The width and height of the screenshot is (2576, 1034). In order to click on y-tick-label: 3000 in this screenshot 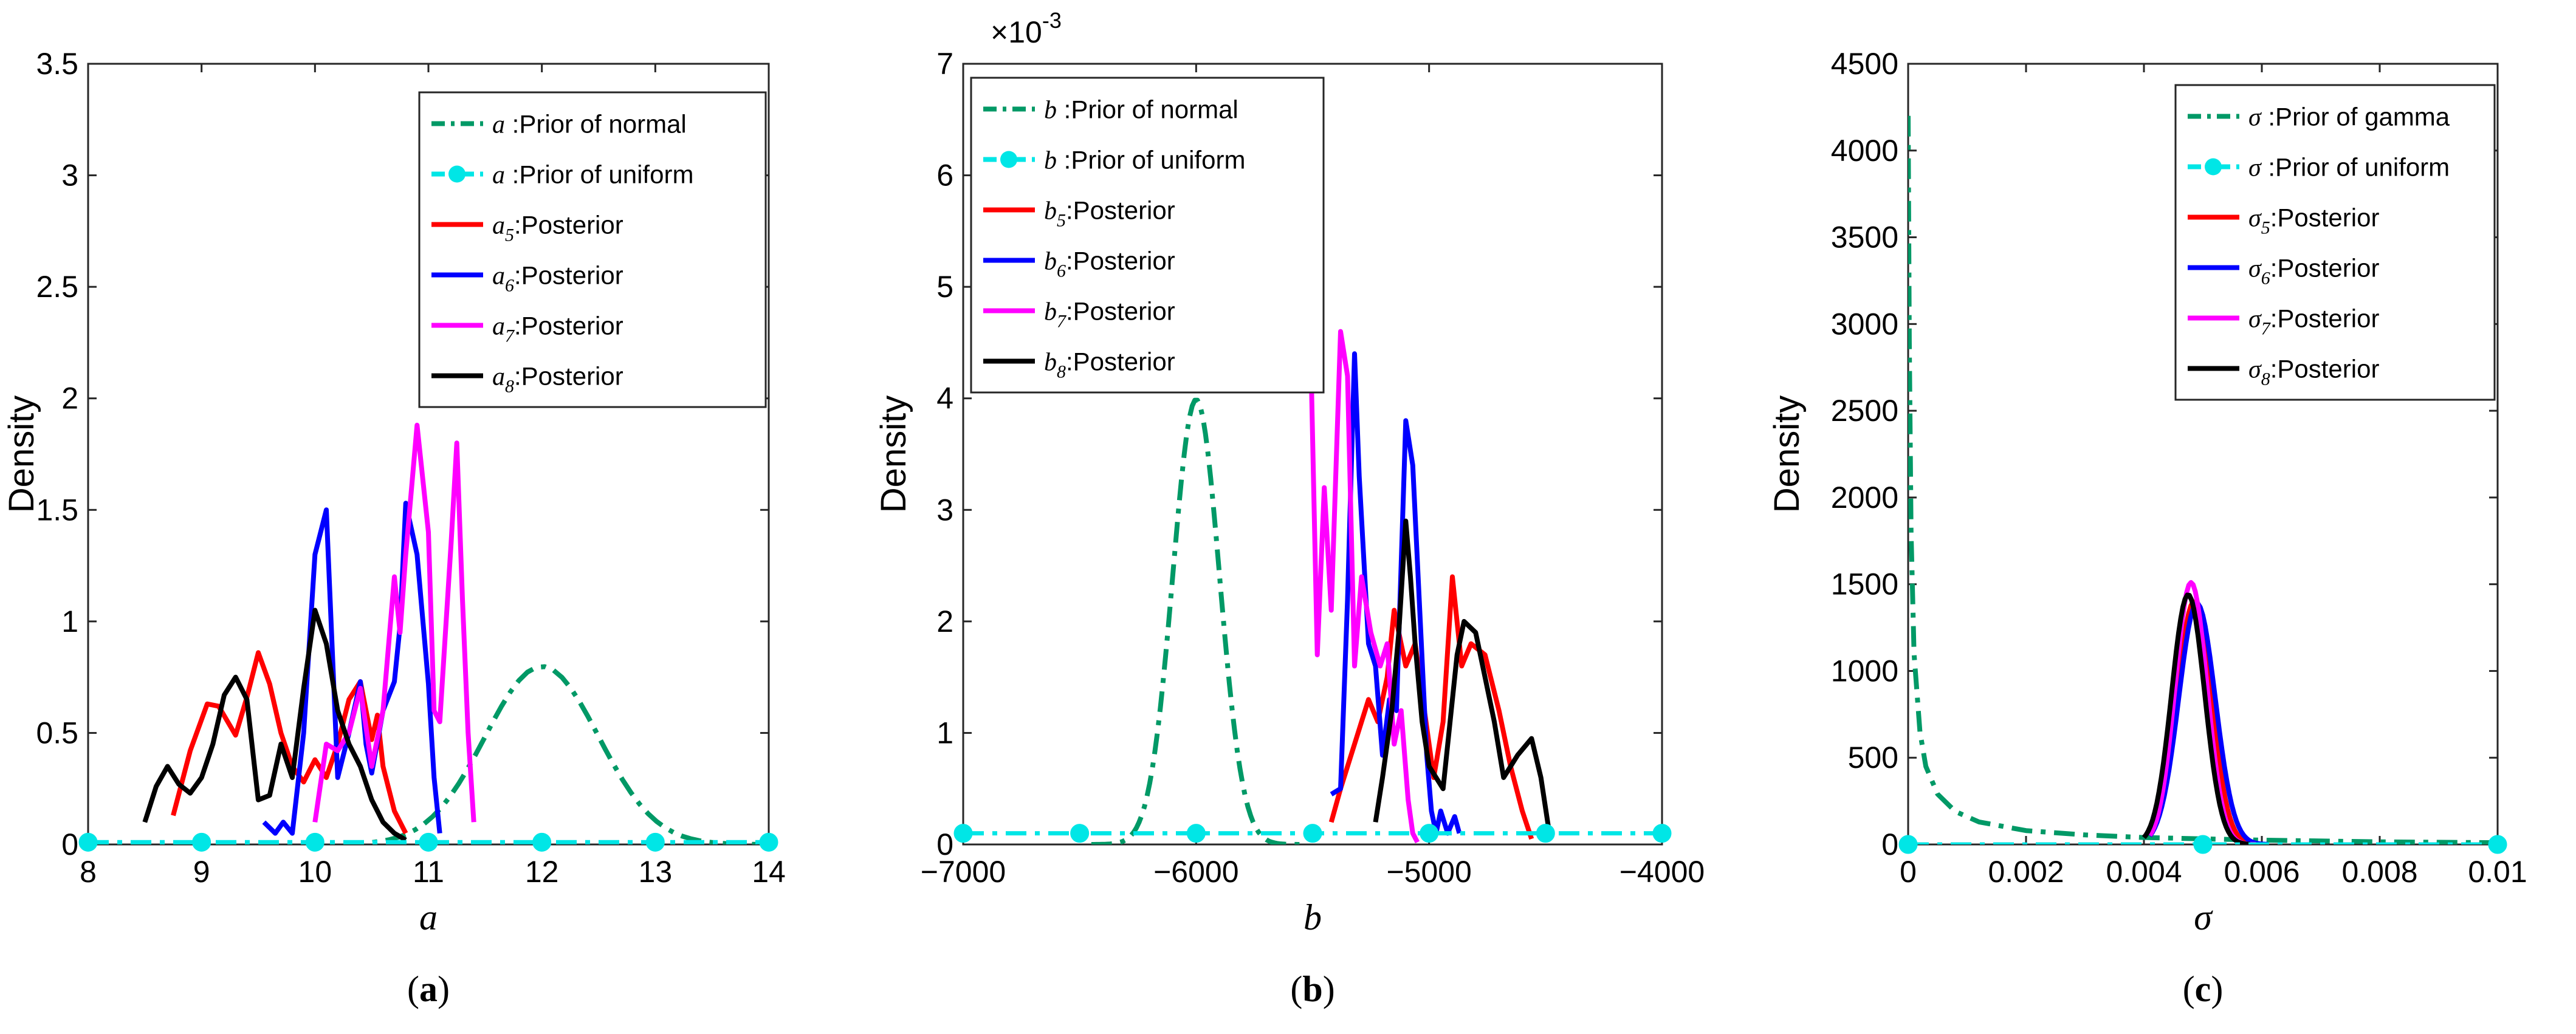, I will do `click(1864, 324)`.